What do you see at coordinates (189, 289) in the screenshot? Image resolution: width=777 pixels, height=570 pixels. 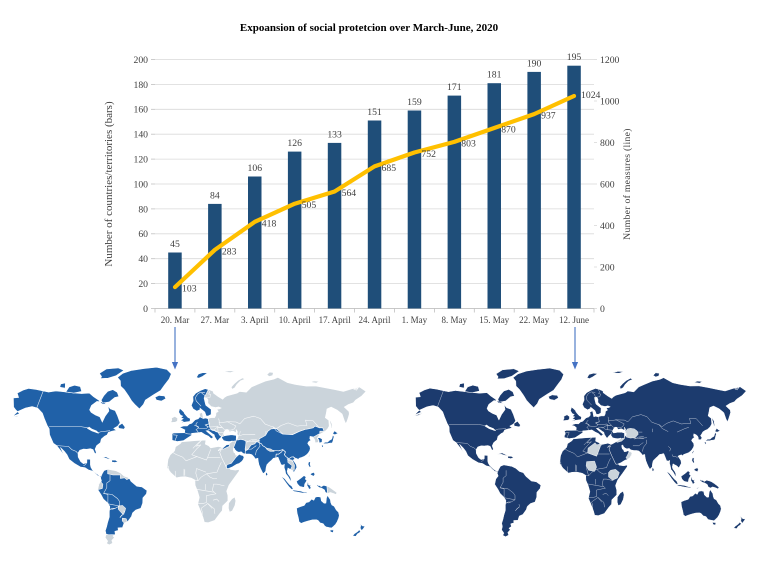 I see `svg-text: 103` at bounding box center [189, 289].